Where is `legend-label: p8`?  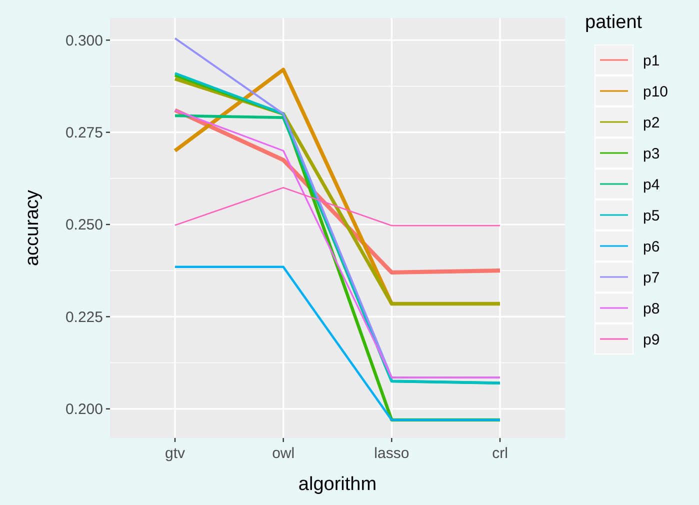
legend-label: p8 is located at coordinates (651, 309).